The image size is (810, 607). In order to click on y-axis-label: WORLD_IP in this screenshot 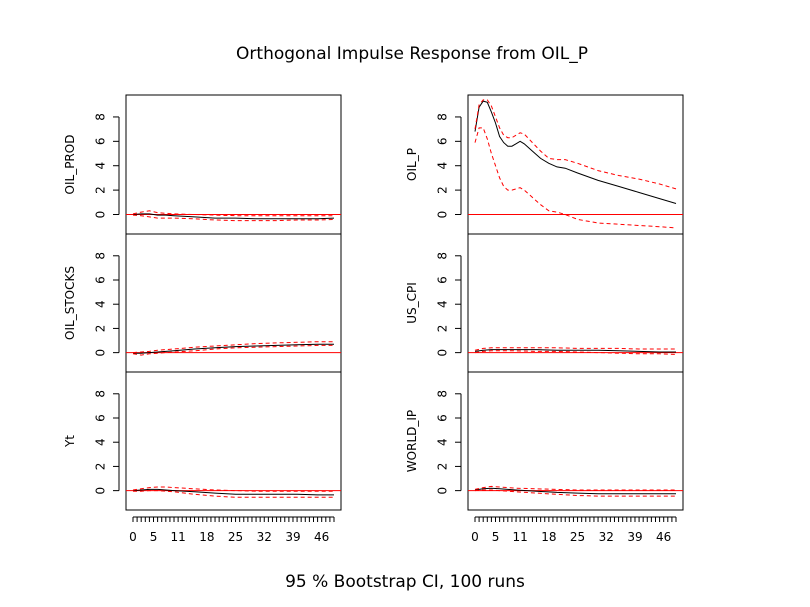, I will do `click(412, 441)`.